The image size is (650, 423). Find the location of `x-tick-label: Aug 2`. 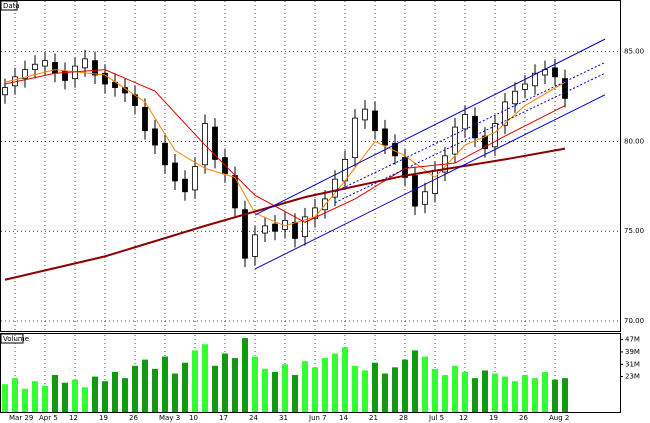

x-tick-label: Aug 2 is located at coordinates (559, 418).